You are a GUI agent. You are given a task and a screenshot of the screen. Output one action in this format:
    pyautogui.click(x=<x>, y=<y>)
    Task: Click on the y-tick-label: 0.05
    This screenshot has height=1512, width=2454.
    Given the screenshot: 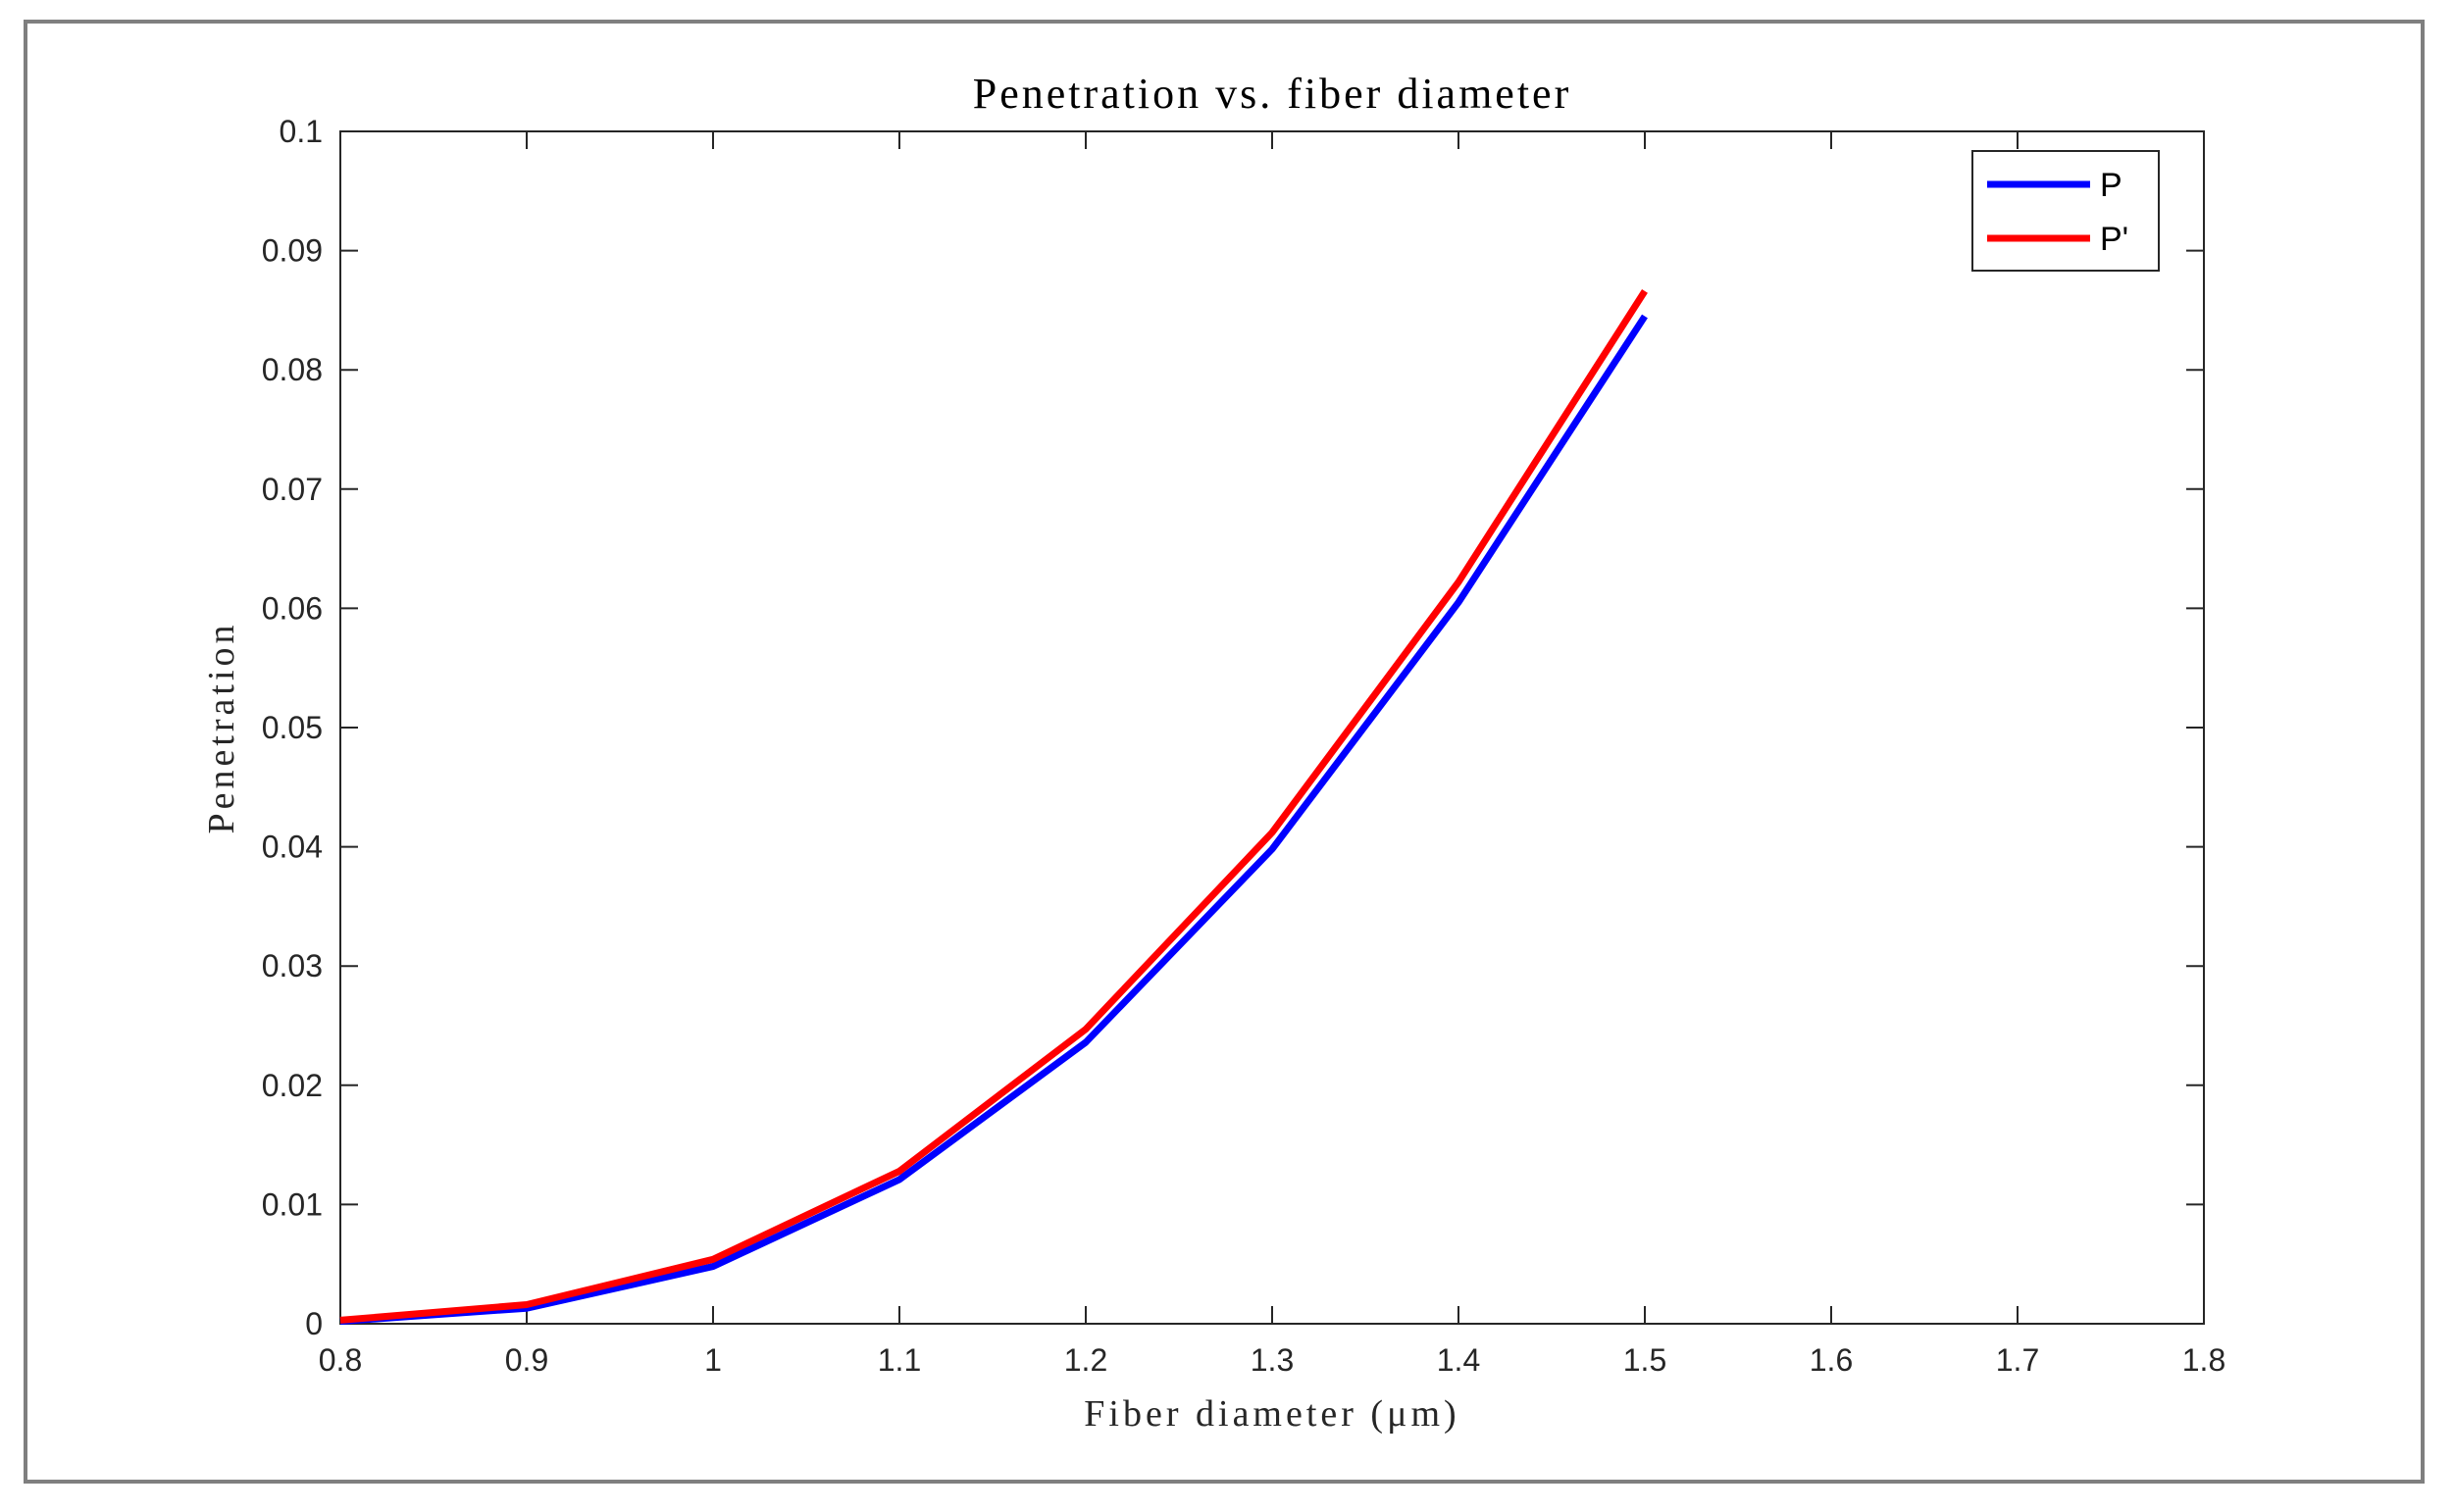 What is the action you would take?
    pyautogui.click(x=293, y=727)
    